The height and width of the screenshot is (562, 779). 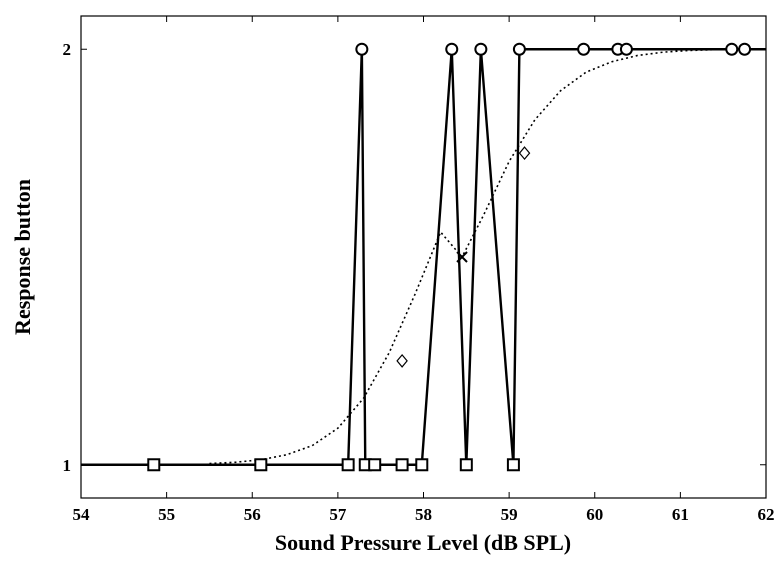 What do you see at coordinates (766, 514) in the screenshot?
I see `x-tick-label: 62` at bounding box center [766, 514].